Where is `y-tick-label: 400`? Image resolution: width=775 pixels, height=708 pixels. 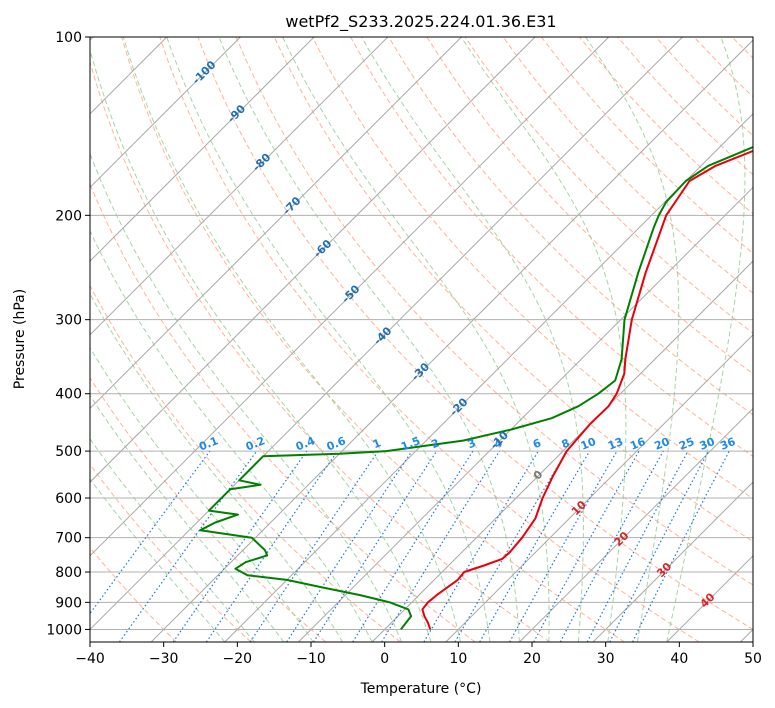 y-tick-label: 400 is located at coordinates (68, 395).